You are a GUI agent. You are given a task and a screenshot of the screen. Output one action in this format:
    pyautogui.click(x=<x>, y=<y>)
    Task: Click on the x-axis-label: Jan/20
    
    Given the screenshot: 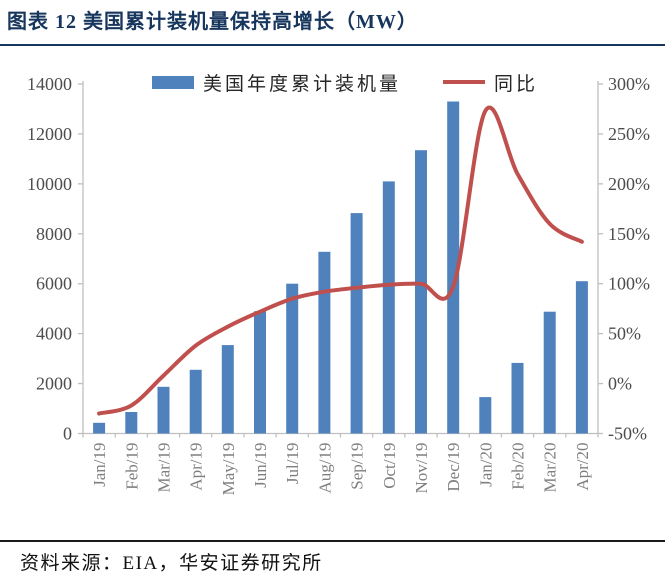 What is the action you would take?
    pyautogui.click(x=485, y=465)
    